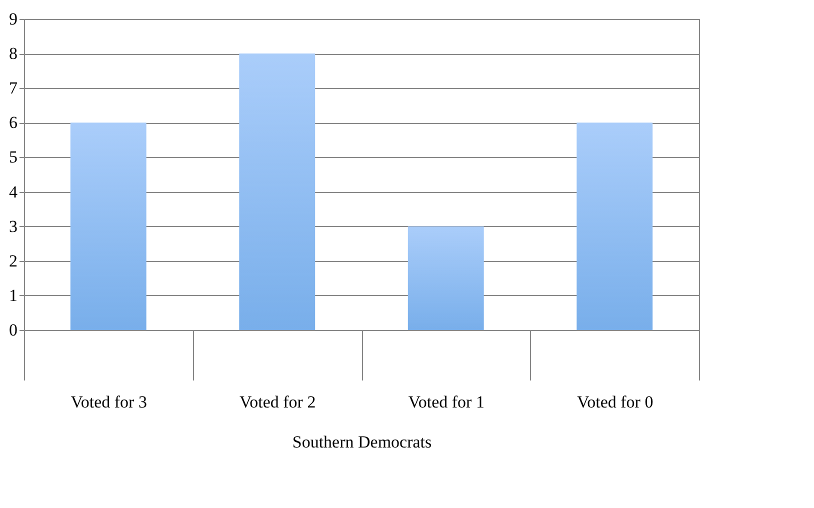  I want to click on x-axis-title: Southern Democrats, so click(362, 442).